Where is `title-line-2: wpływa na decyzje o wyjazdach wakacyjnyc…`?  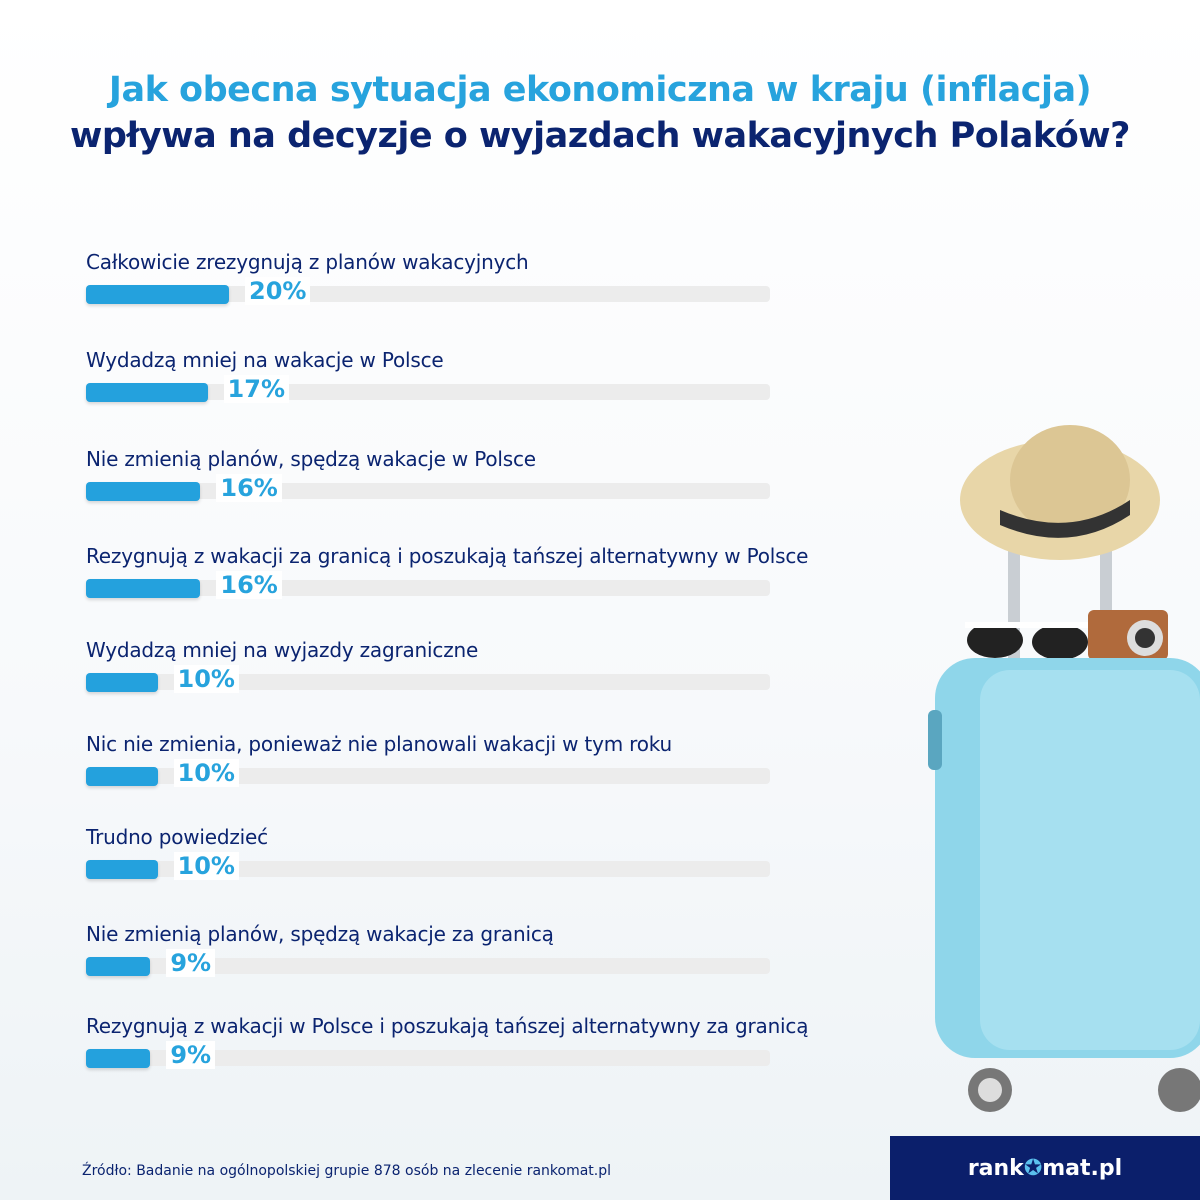
title-line-2: wpływa na decyzje o wyjazdach wakacyjnyc… is located at coordinates (600, 136).